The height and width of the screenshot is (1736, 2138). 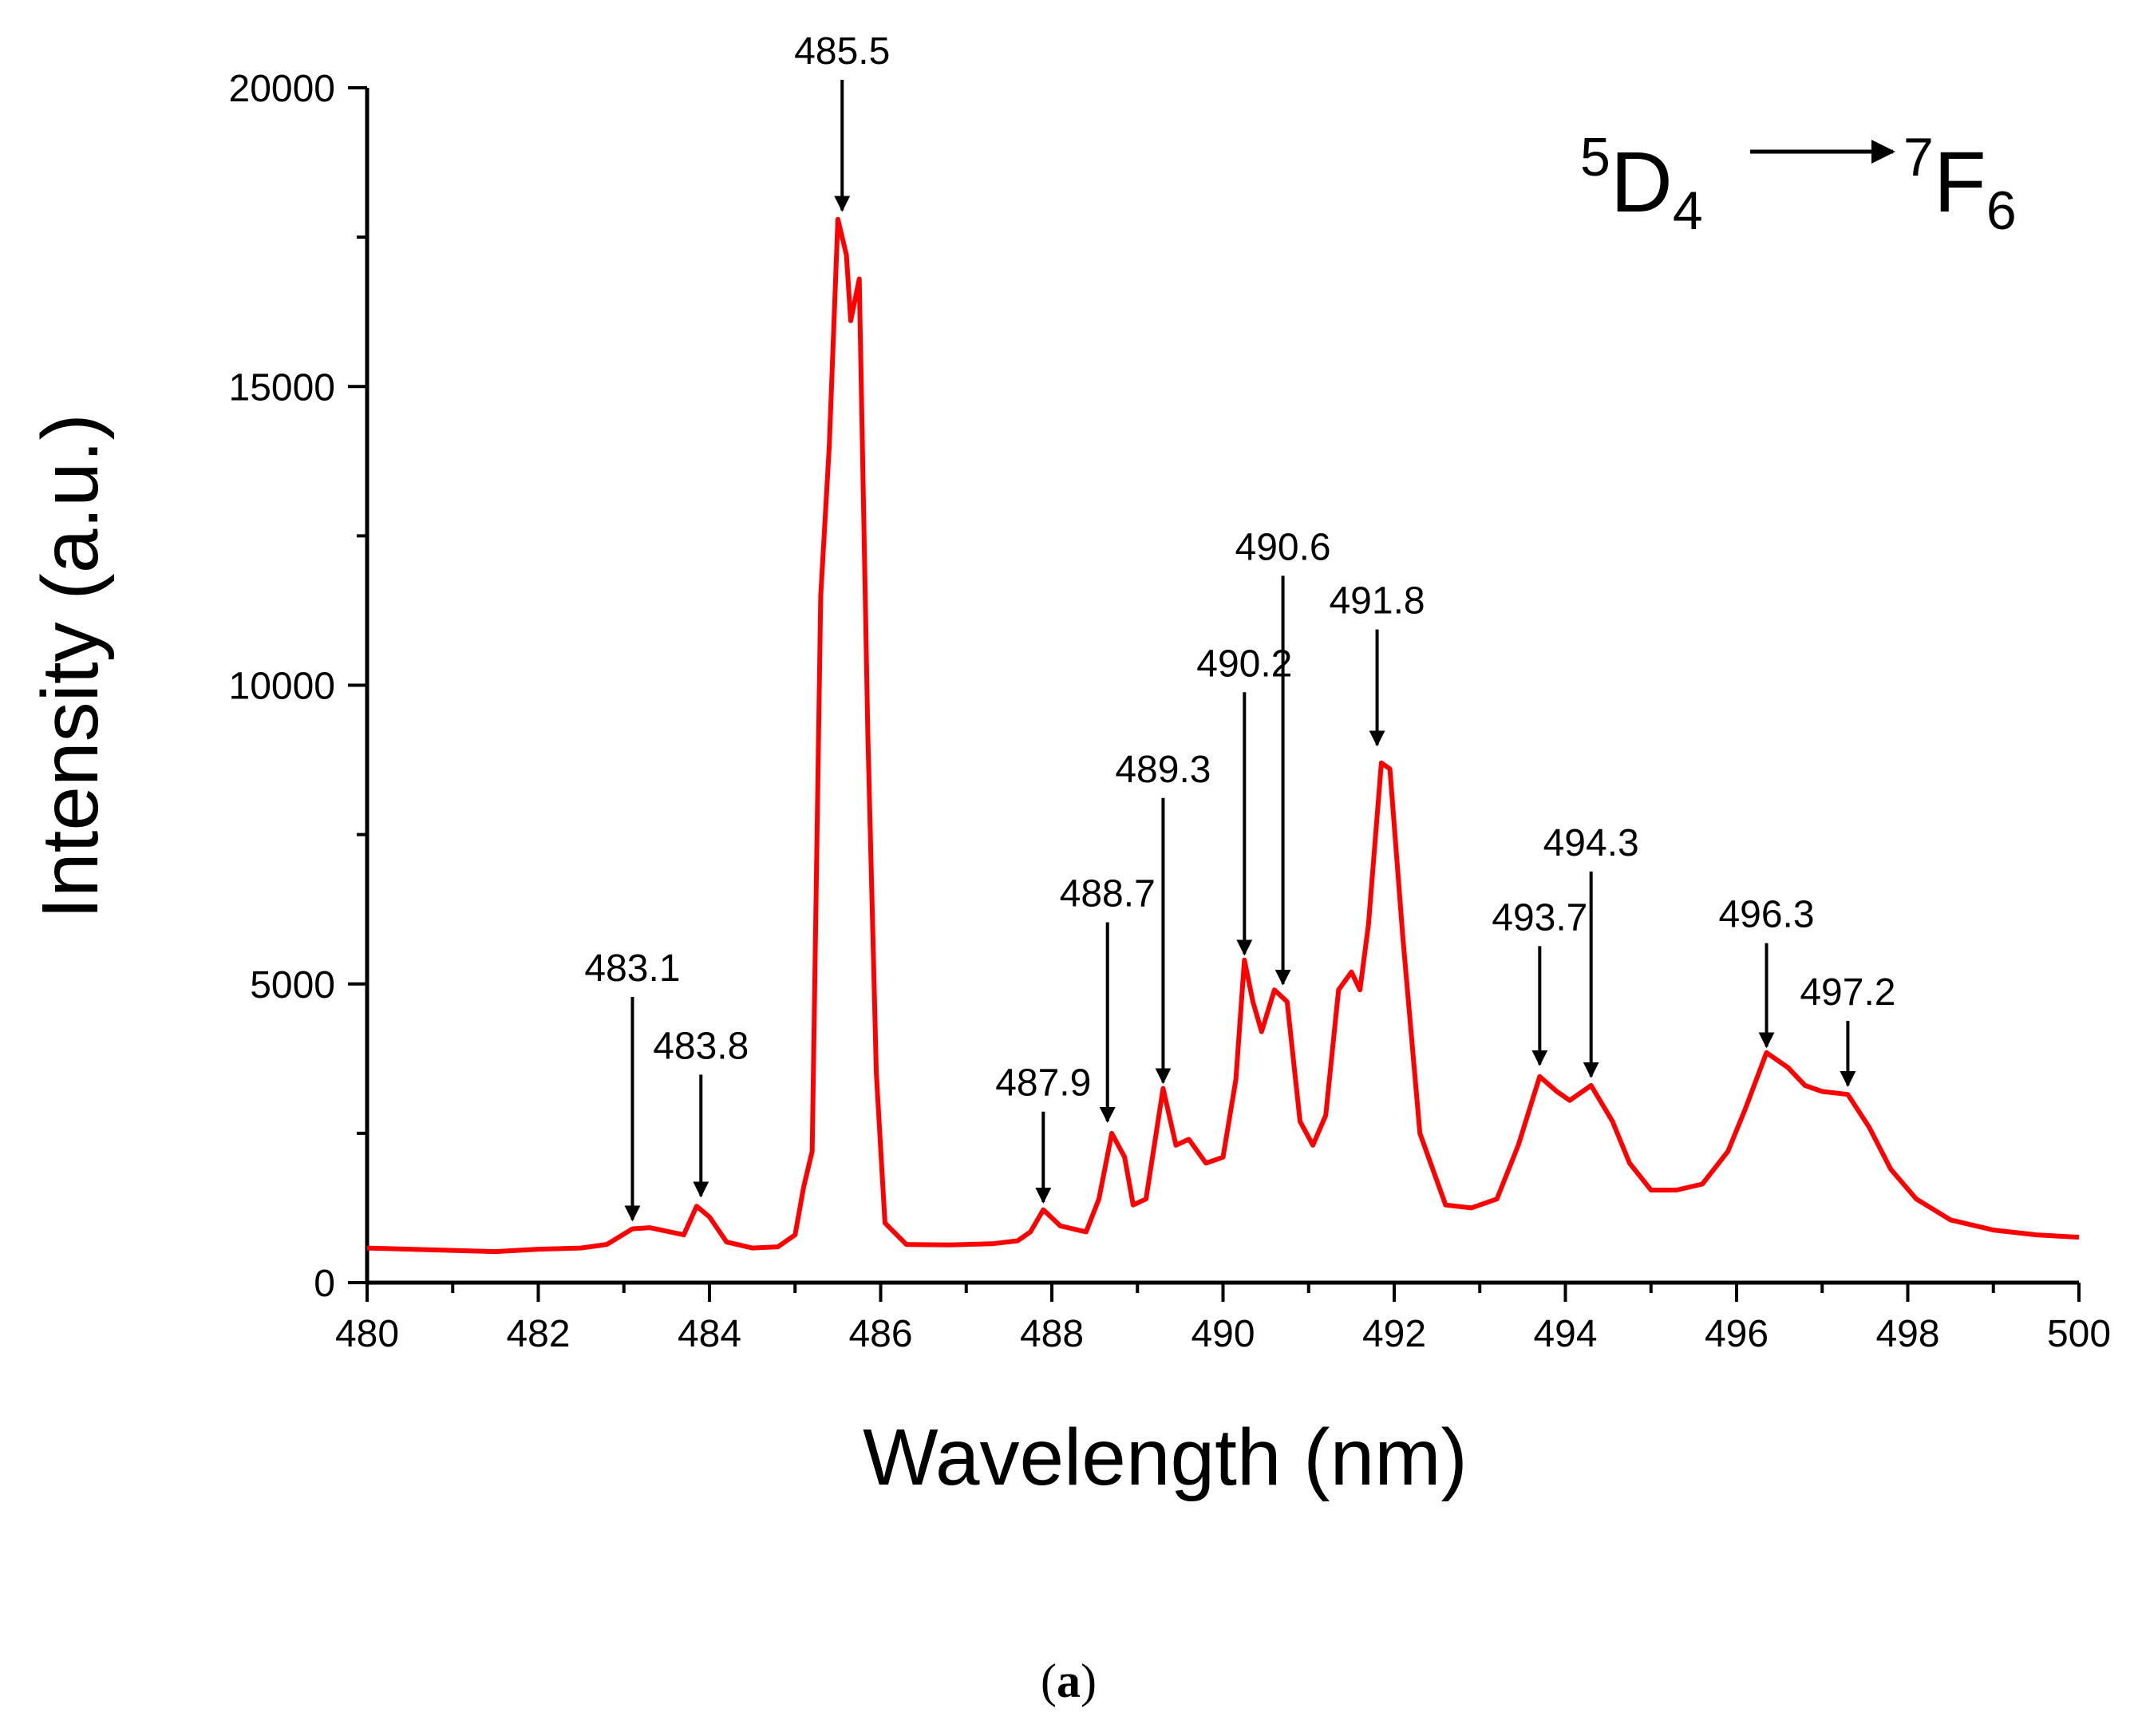 I want to click on x-tick-label: 482, so click(x=538, y=1334).